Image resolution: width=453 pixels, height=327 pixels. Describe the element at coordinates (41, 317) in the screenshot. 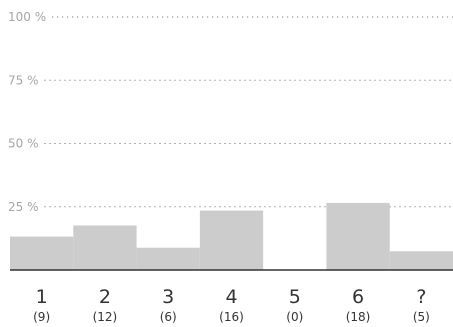

I see `x-count-label: (9)` at that location.